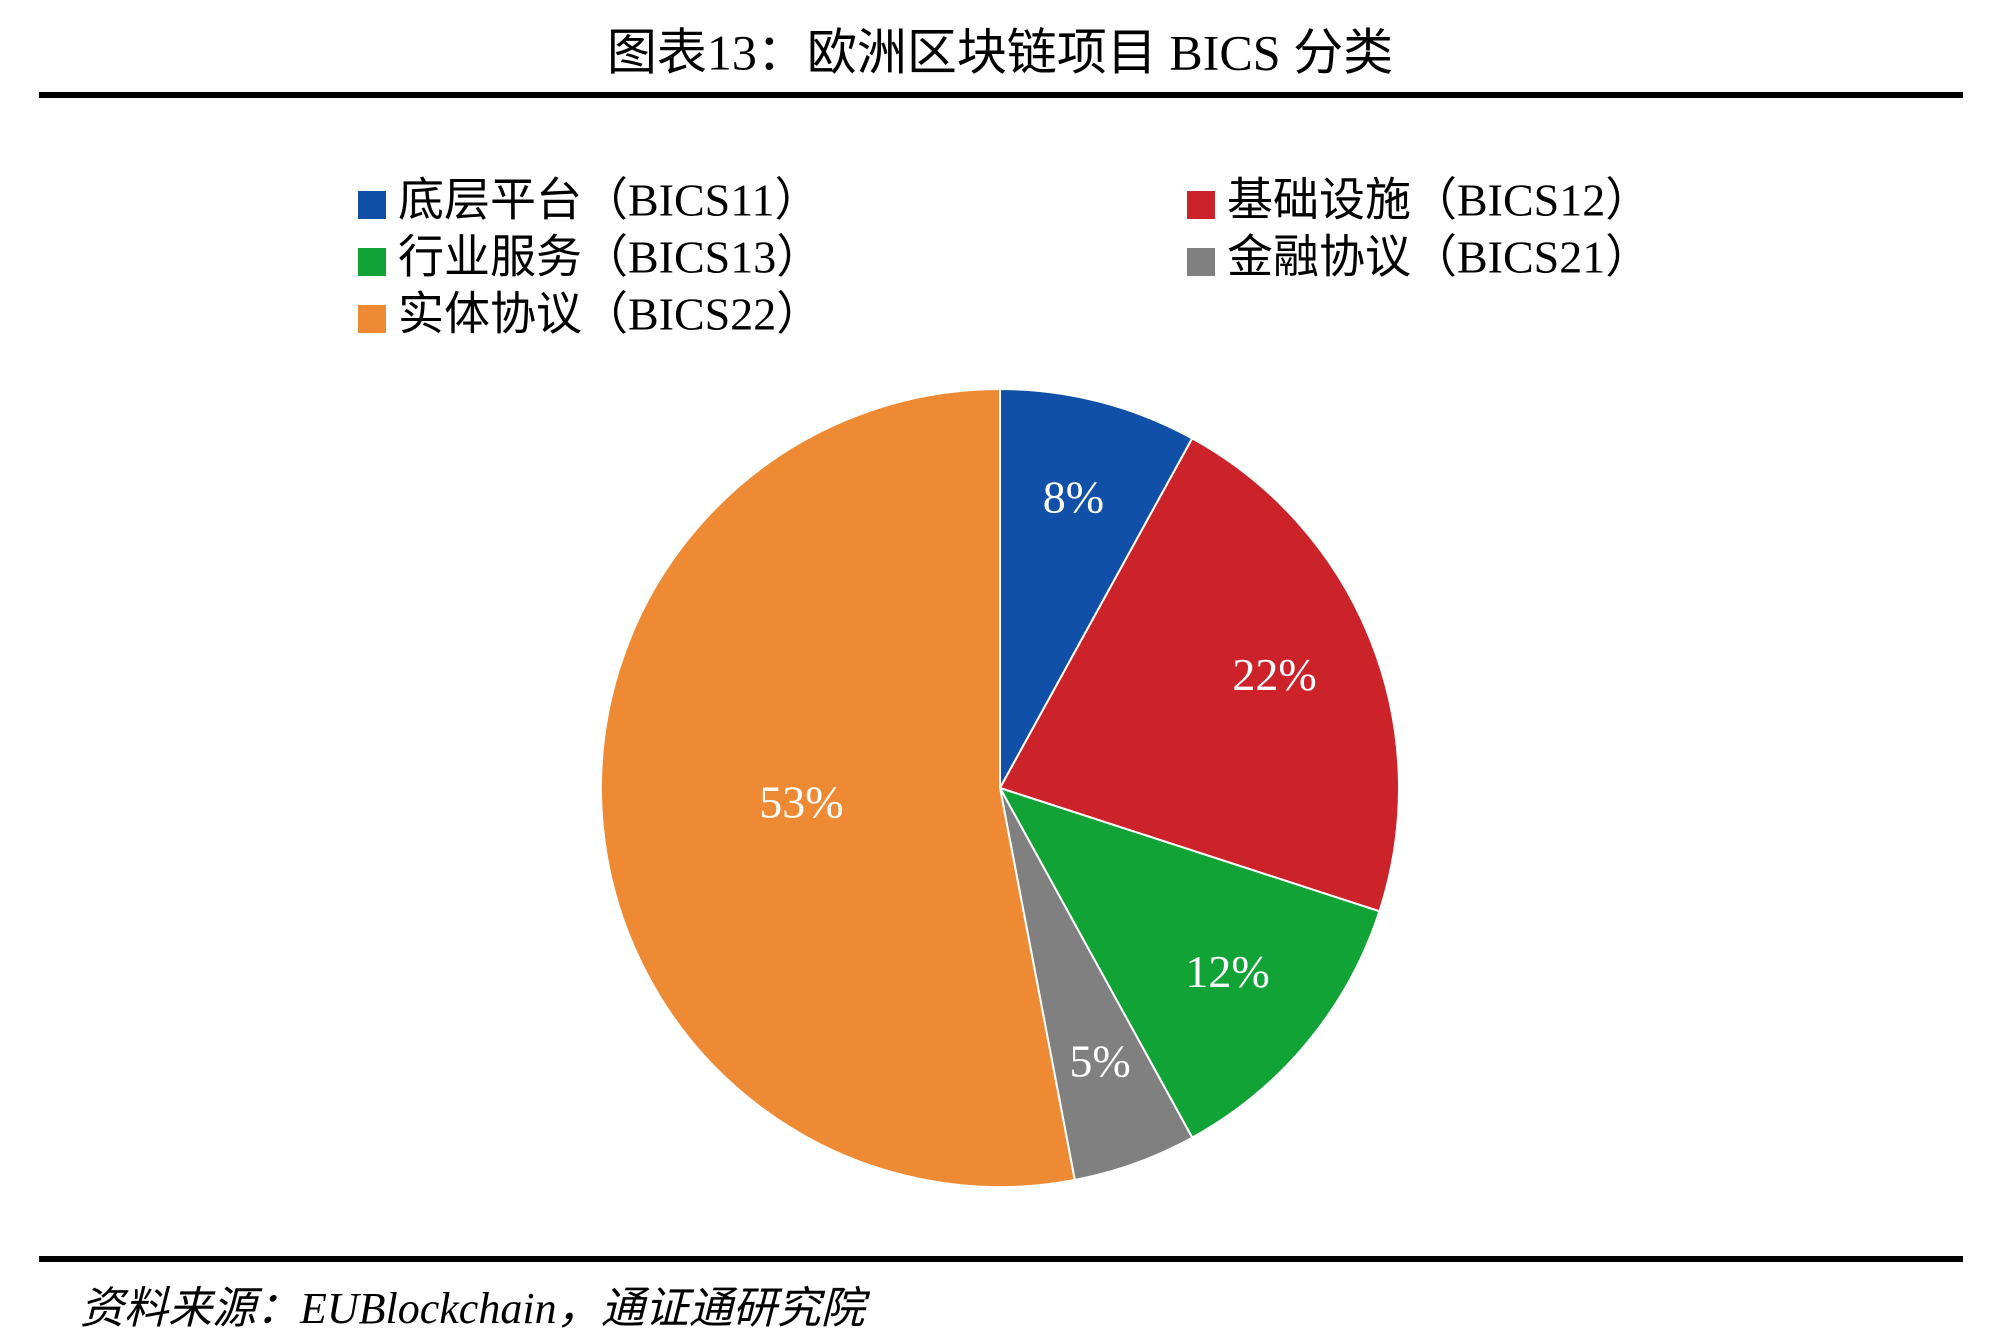 The image size is (2000, 1338). Describe the element at coordinates (1073, 497) in the screenshot. I see `data-label: 8%` at that location.